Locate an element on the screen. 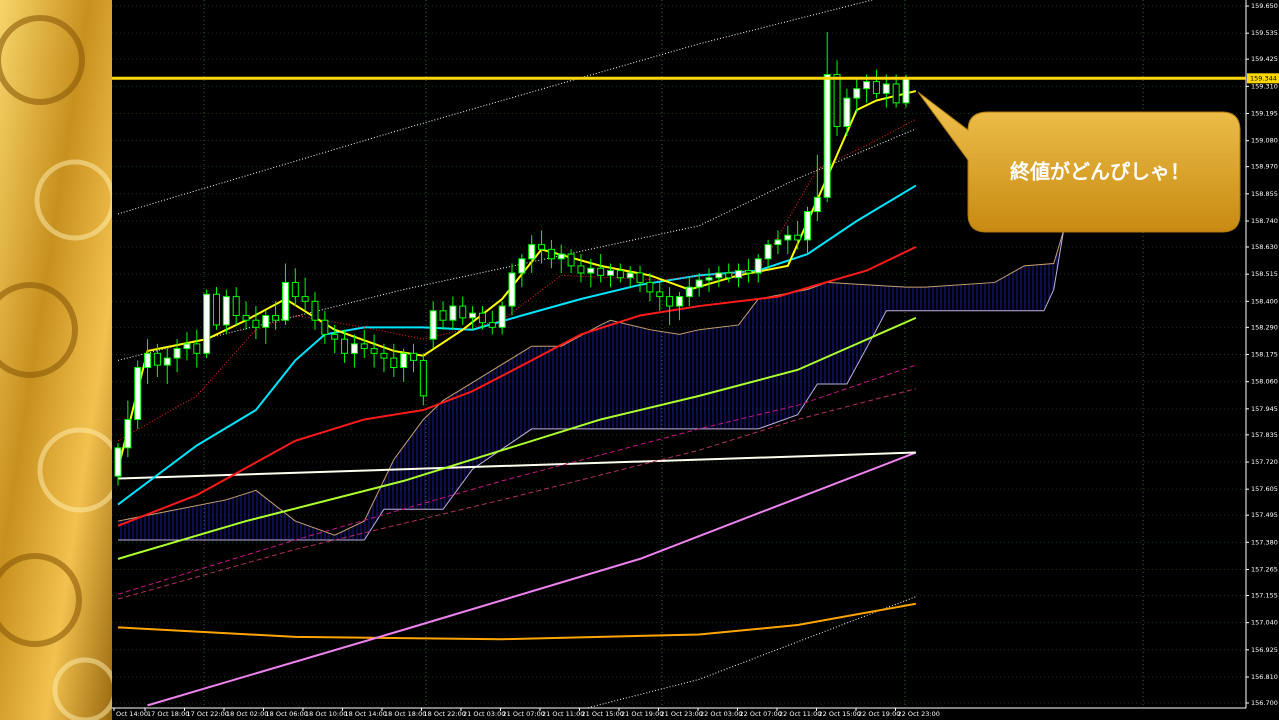  y-tick-label: 158.400 is located at coordinates (1264, 301).